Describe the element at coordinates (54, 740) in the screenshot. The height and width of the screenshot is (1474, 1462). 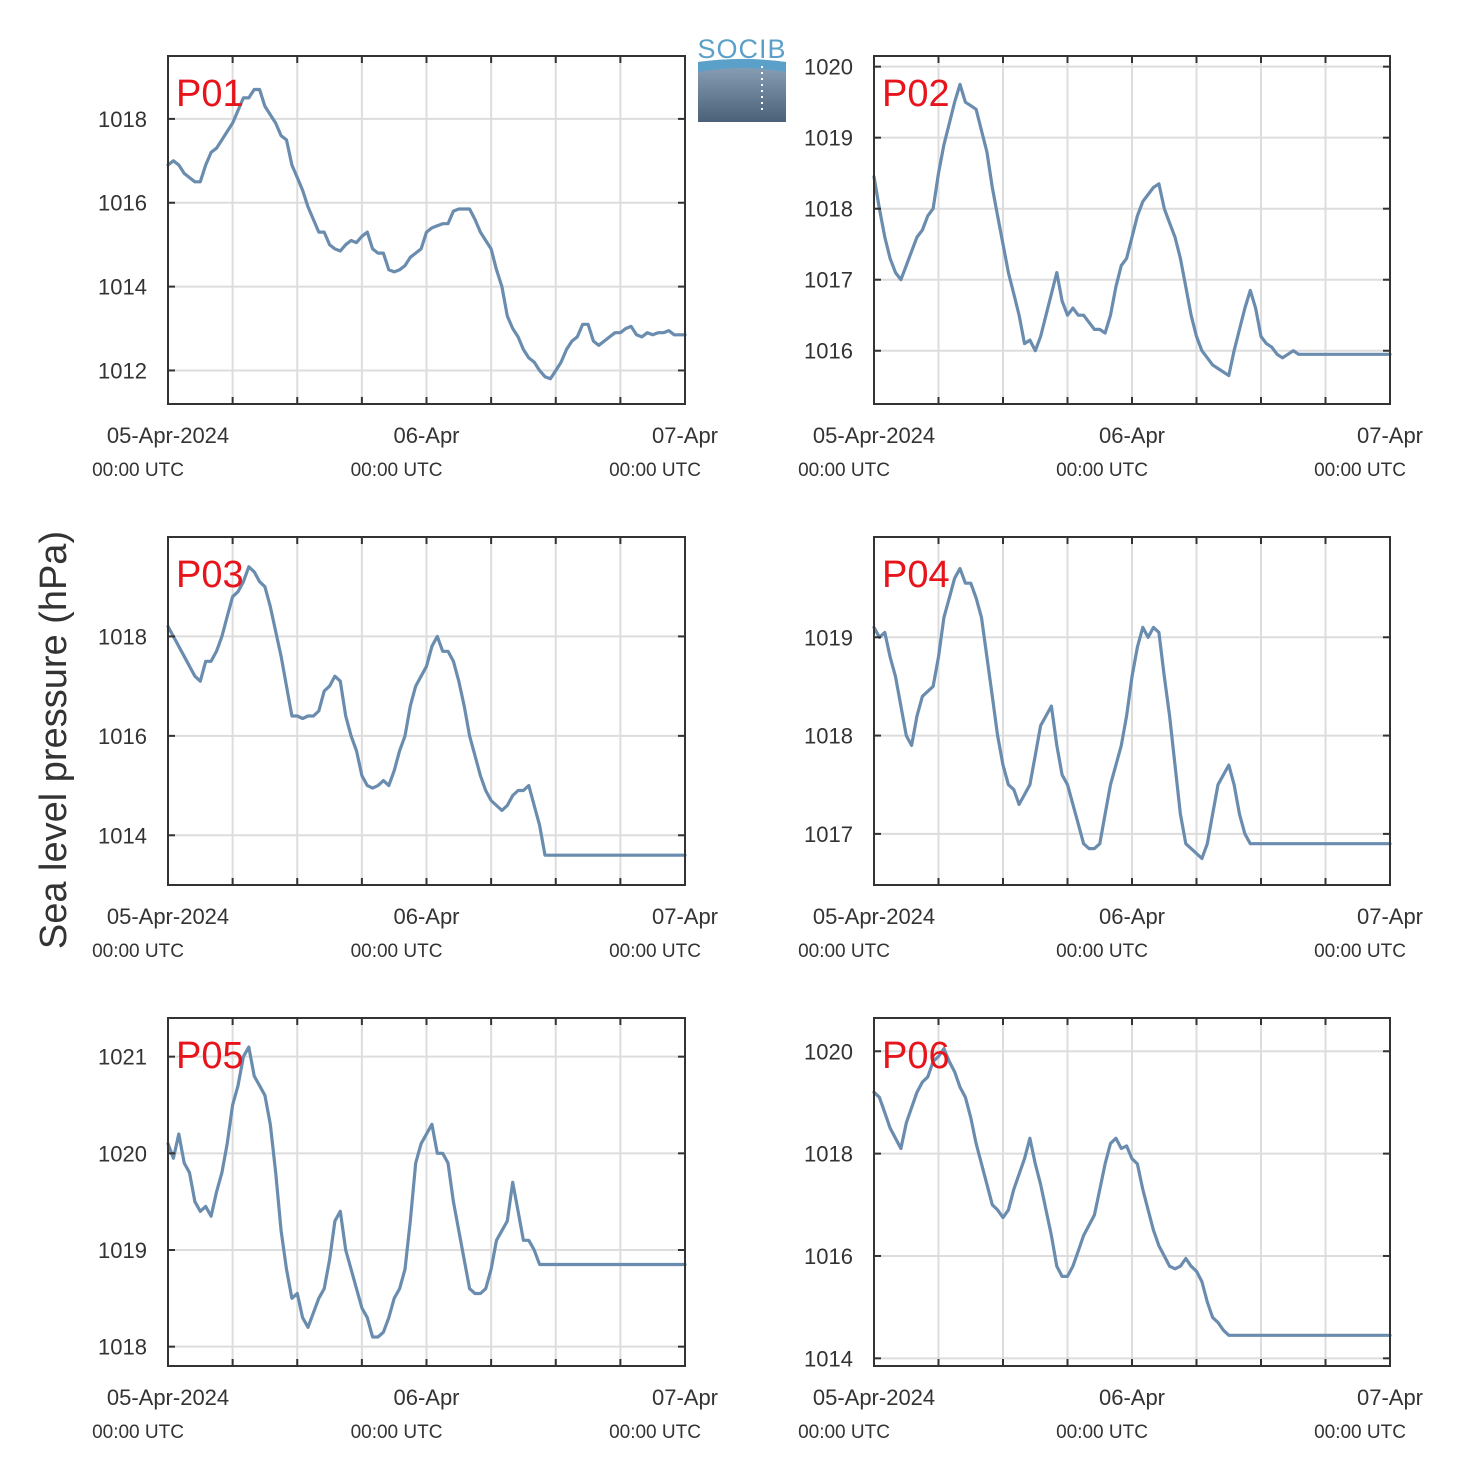
I see `y-axis-label: Sea level pressure (hPa)` at that location.